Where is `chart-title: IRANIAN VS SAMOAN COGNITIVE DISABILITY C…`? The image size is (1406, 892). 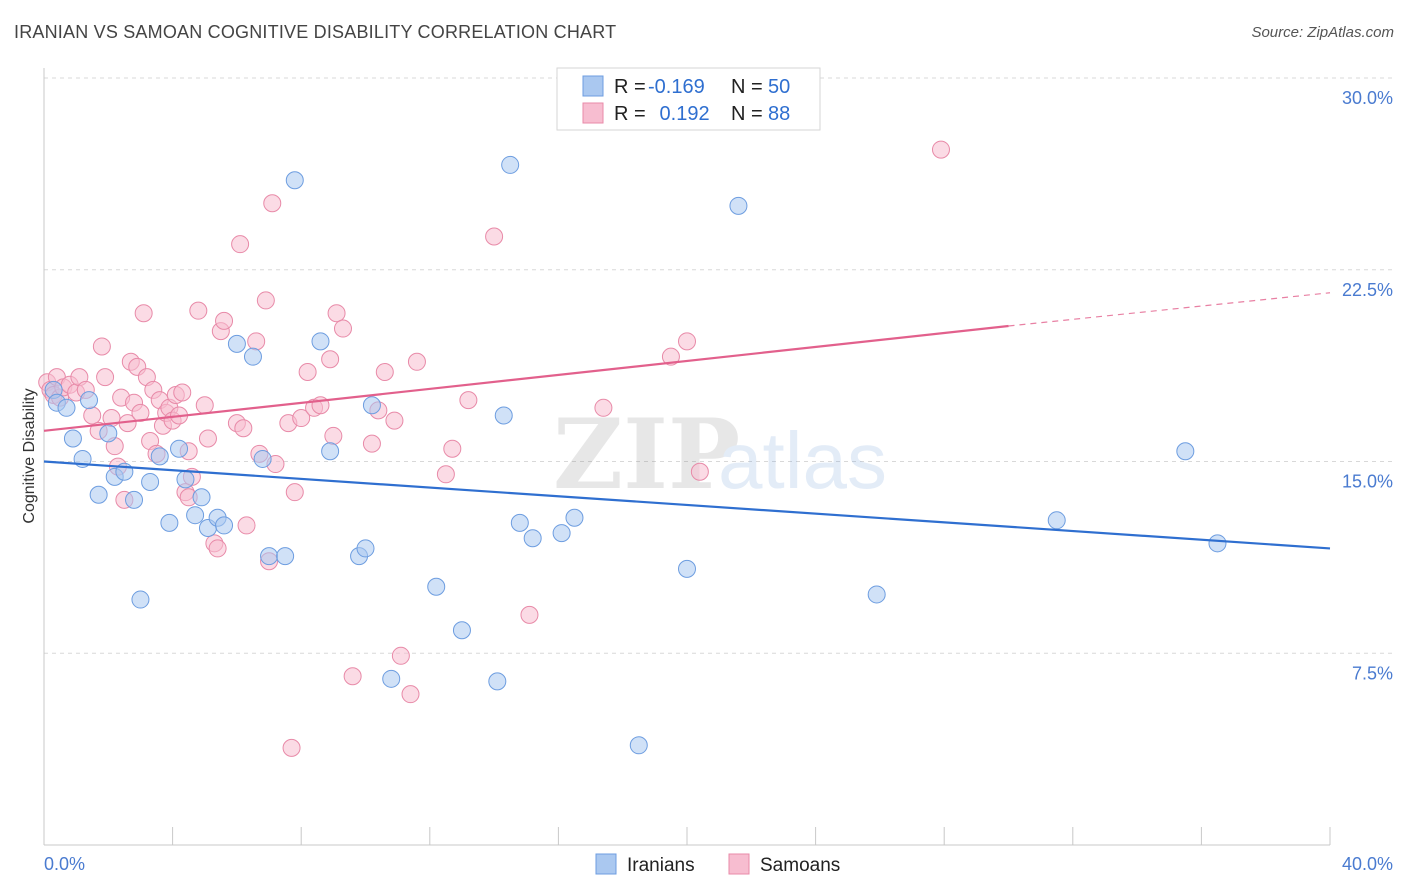
chart-title: IRANIAN VS SAMOAN COGNITIVE DISABILITY C… is located at coordinates (315, 32).